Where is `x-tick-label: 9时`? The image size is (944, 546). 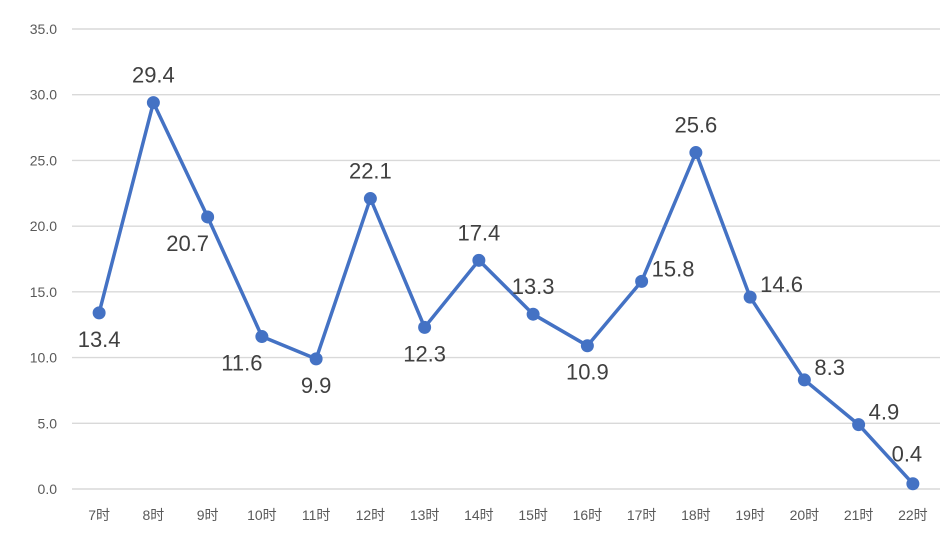 x-tick-label: 9时 is located at coordinates (208, 515).